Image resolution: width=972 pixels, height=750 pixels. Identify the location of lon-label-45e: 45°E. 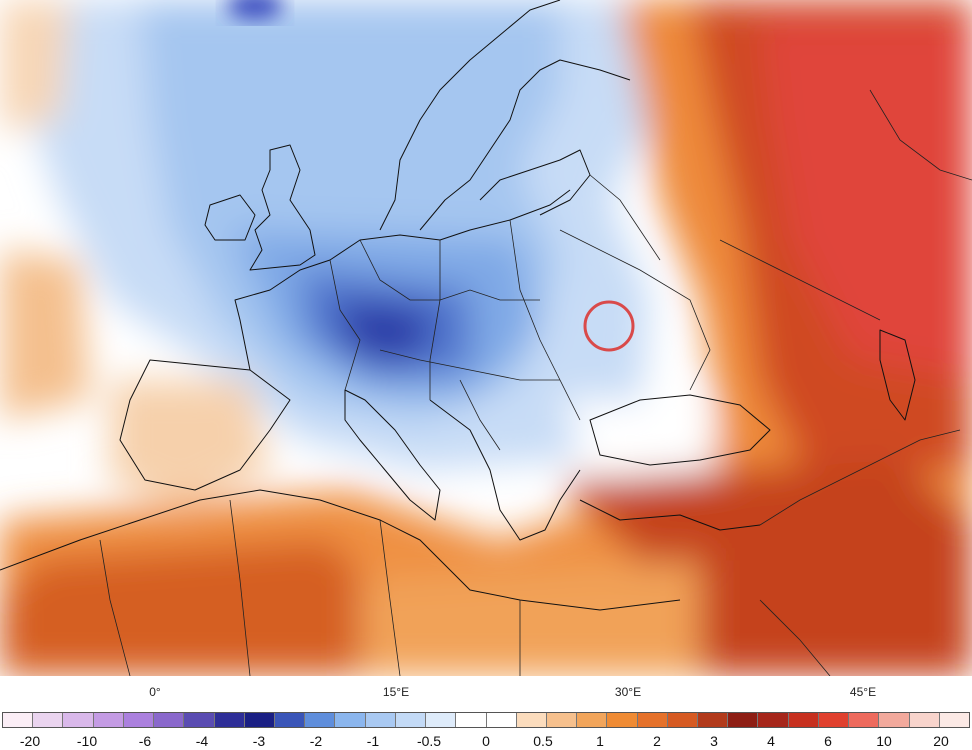
(863, 692).